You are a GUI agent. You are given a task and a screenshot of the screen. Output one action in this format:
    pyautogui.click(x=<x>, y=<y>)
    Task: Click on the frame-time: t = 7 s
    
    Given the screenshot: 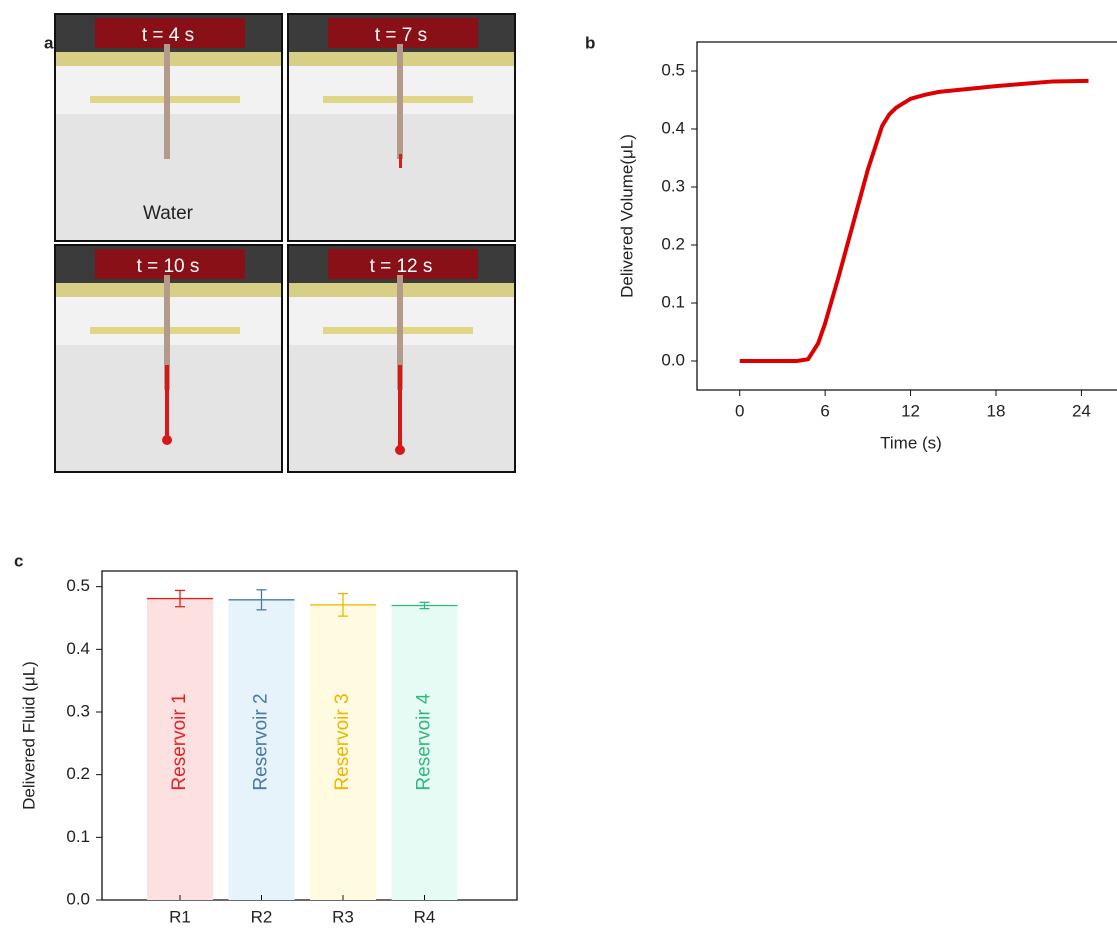 What is the action you would take?
    pyautogui.click(x=401, y=35)
    